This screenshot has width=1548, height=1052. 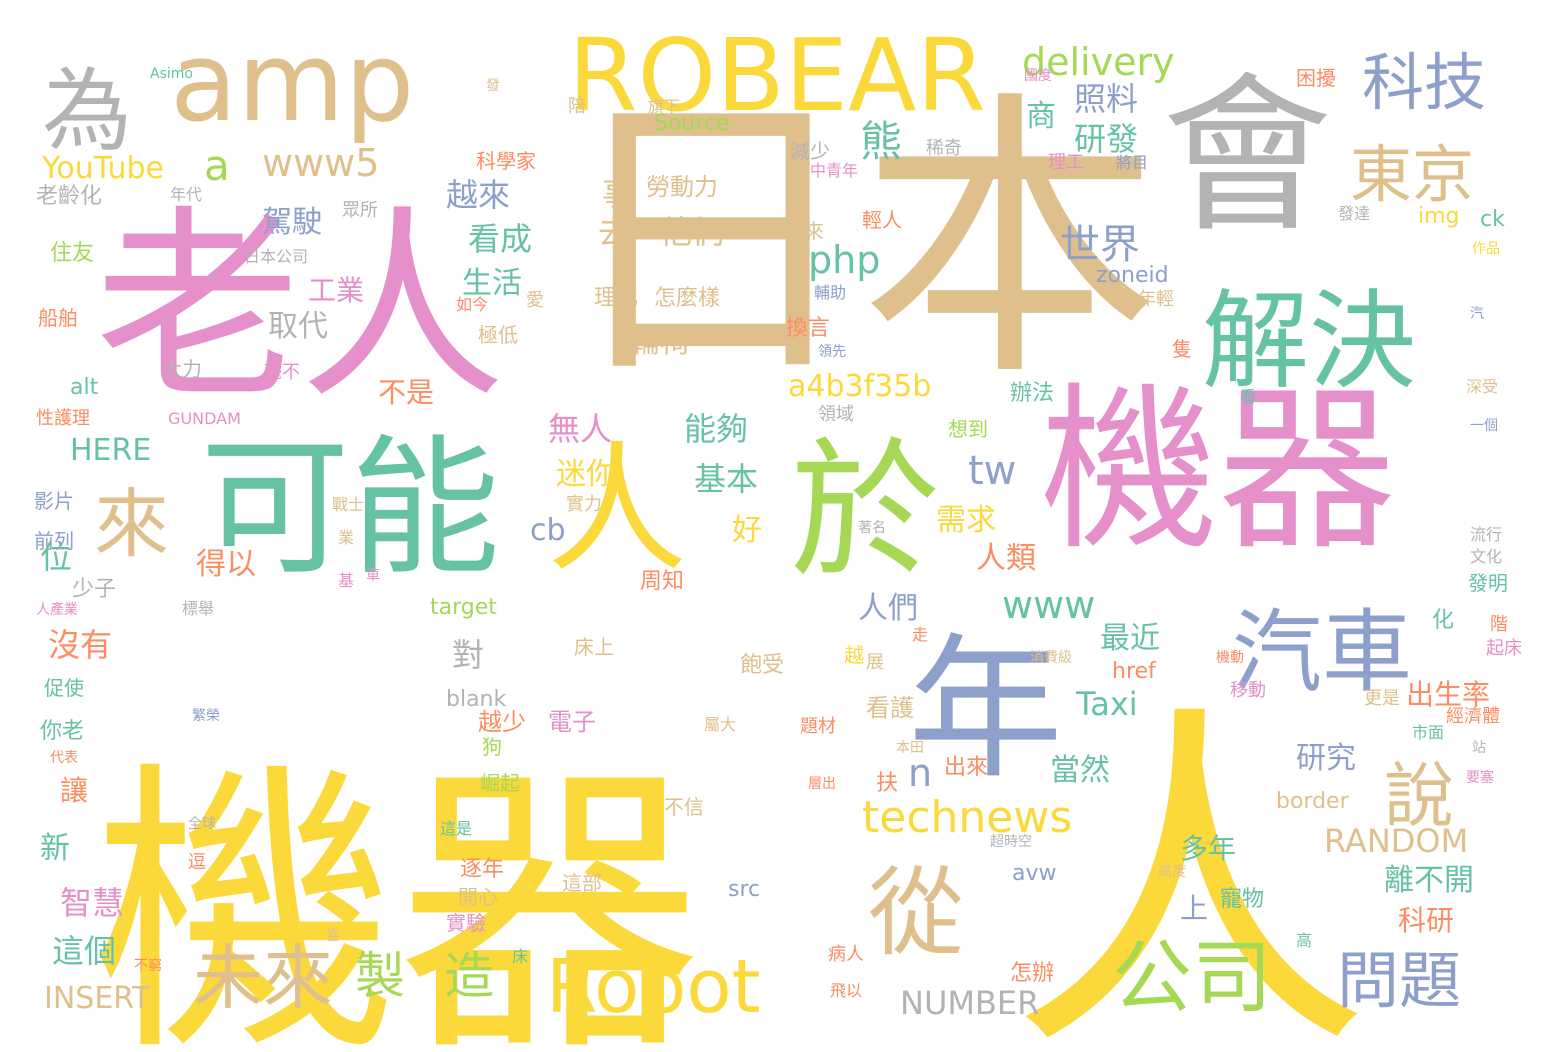 What do you see at coordinates (890, 708) in the screenshot?
I see `word-96: 看護` at bounding box center [890, 708].